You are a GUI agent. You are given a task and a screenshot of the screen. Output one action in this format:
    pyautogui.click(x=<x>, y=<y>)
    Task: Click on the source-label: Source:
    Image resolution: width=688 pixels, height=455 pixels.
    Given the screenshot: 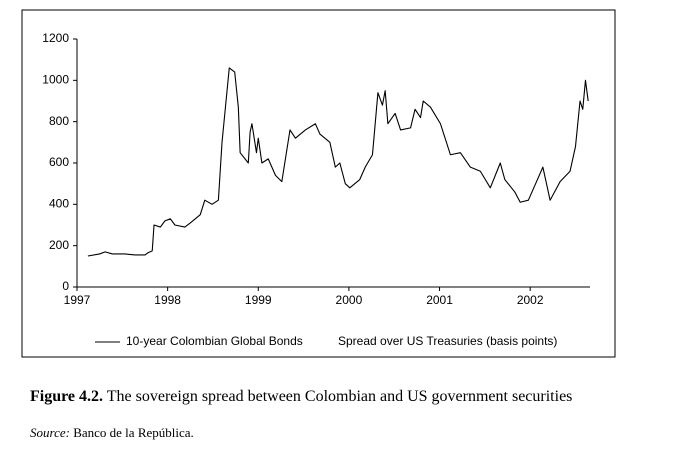 What is the action you would take?
    pyautogui.click(x=50, y=432)
    